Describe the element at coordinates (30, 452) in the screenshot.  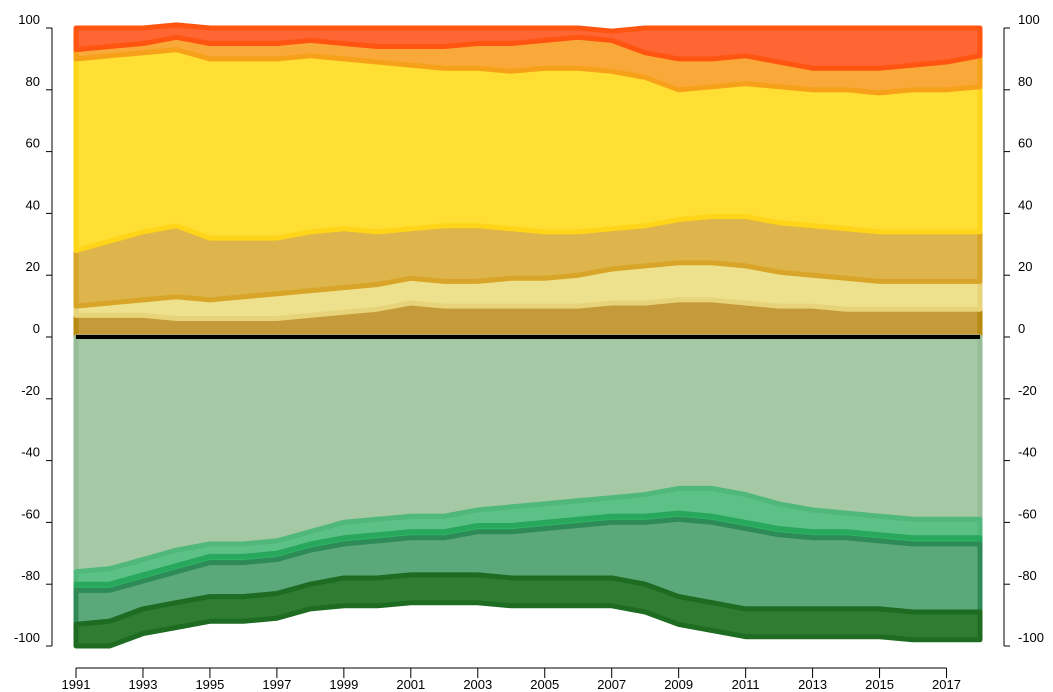
I see `left-tick-label--40: -40` at that location.